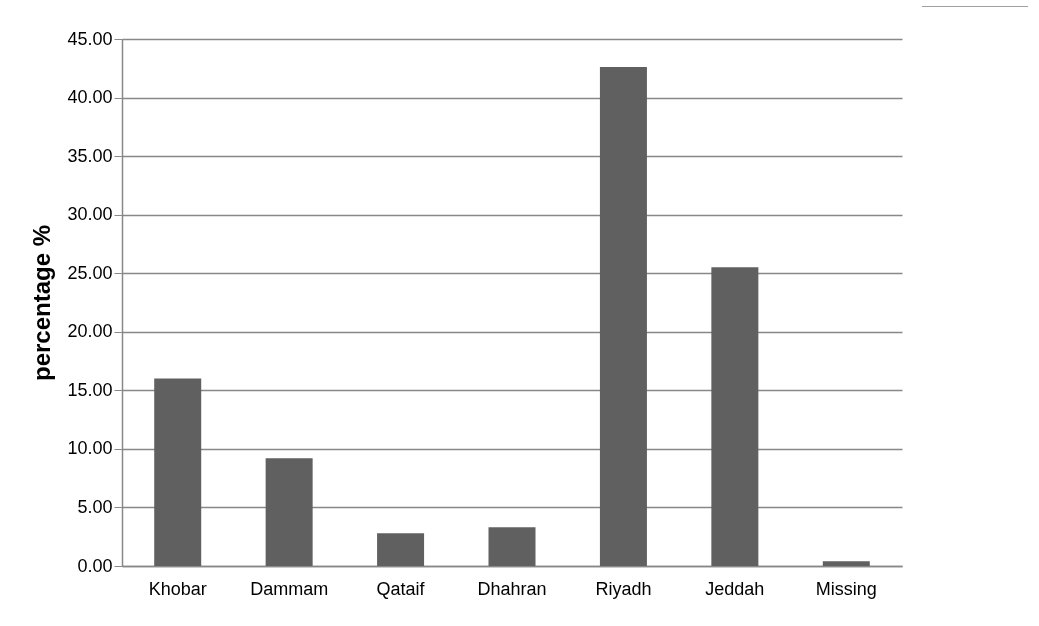  What do you see at coordinates (90, 214) in the screenshot?
I see `y-tick-label: 30.00` at bounding box center [90, 214].